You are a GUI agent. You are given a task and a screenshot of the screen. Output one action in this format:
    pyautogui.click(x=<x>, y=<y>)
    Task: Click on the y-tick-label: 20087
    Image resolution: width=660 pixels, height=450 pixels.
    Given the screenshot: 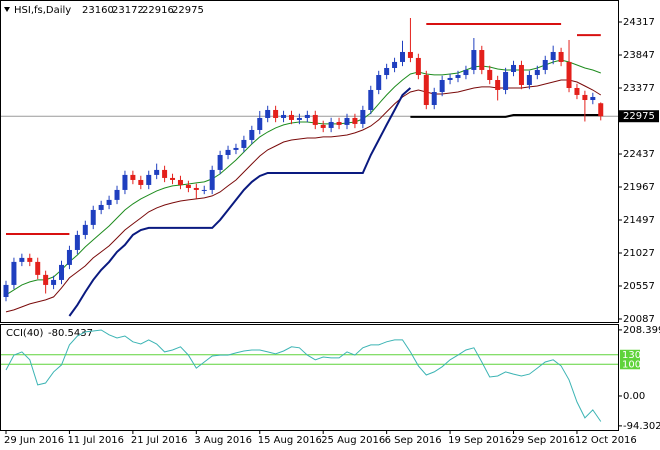 What is the action you would take?
    pyautogui.click(x=639, y=319)
    